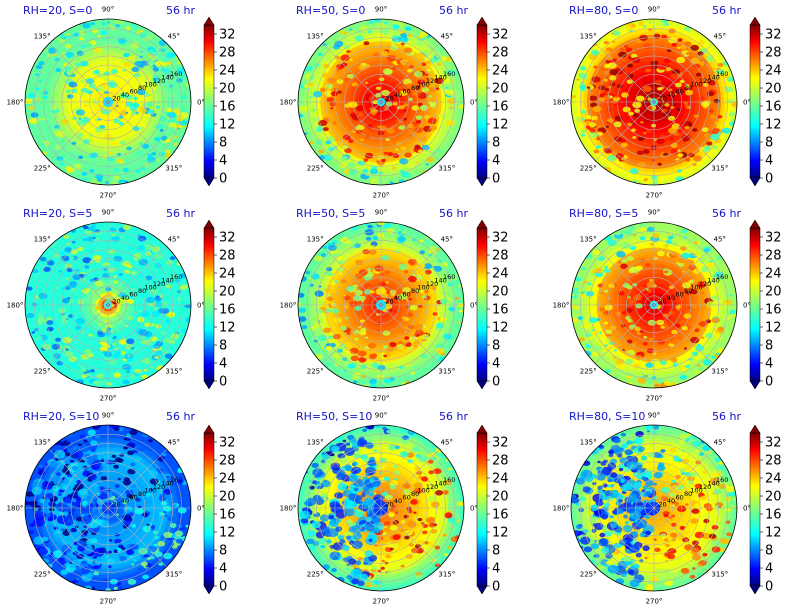 This screenshot has width=785, height=612. I want to click on panel-title: RH=50, S=10, so click(334, 416).